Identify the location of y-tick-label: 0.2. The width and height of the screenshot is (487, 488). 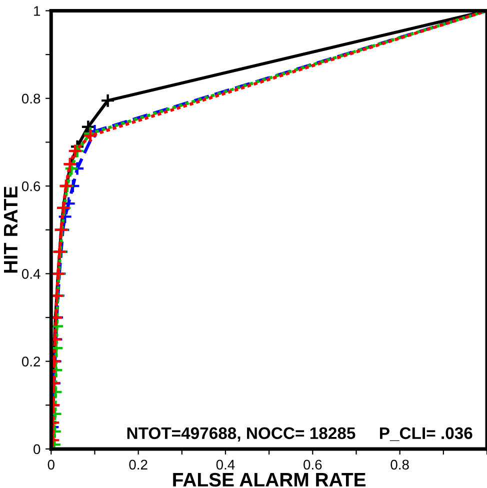
(31, 361).